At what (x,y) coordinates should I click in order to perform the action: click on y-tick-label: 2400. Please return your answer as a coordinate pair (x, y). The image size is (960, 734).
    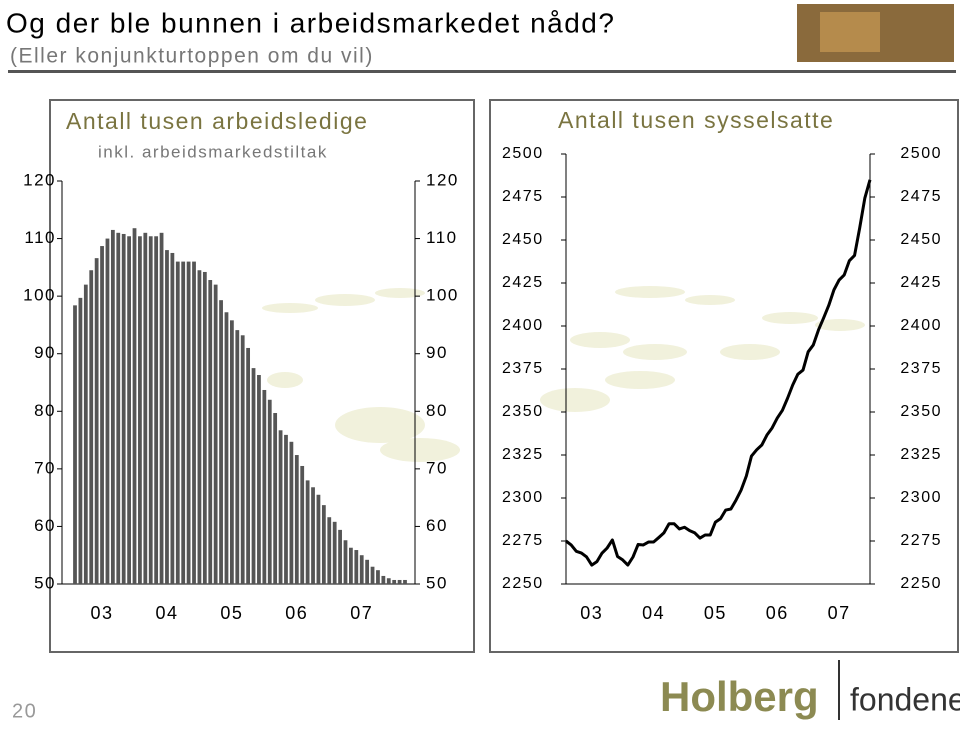
    Looking at the image, I should click on (523, 325).